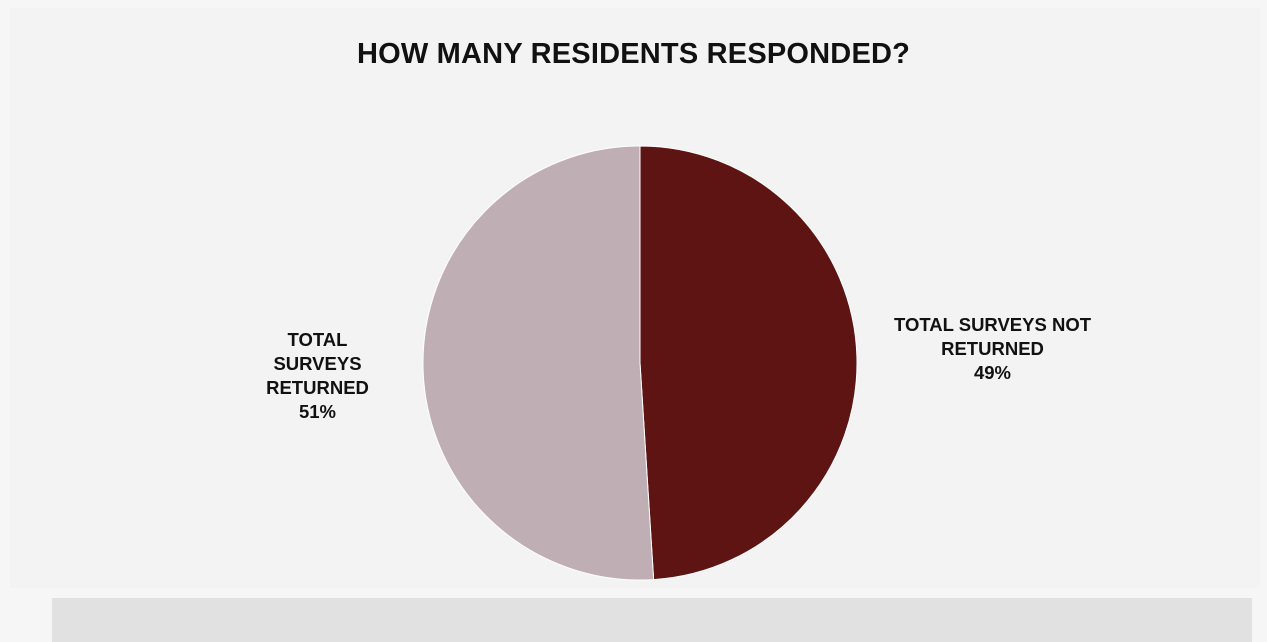 The height and width of the screenshot is (642, 1267). What do you see at coordinates (992, 372) in the screenshot?
I see `slice-percent-not-returned: 49%` at bounding box center [992, 372].